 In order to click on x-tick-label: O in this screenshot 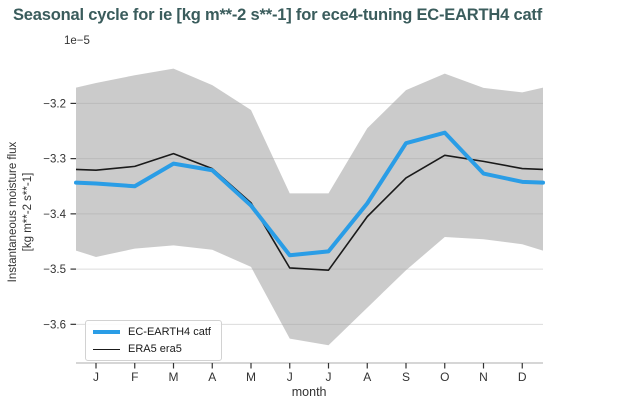, I will do `click(444, 377)`.